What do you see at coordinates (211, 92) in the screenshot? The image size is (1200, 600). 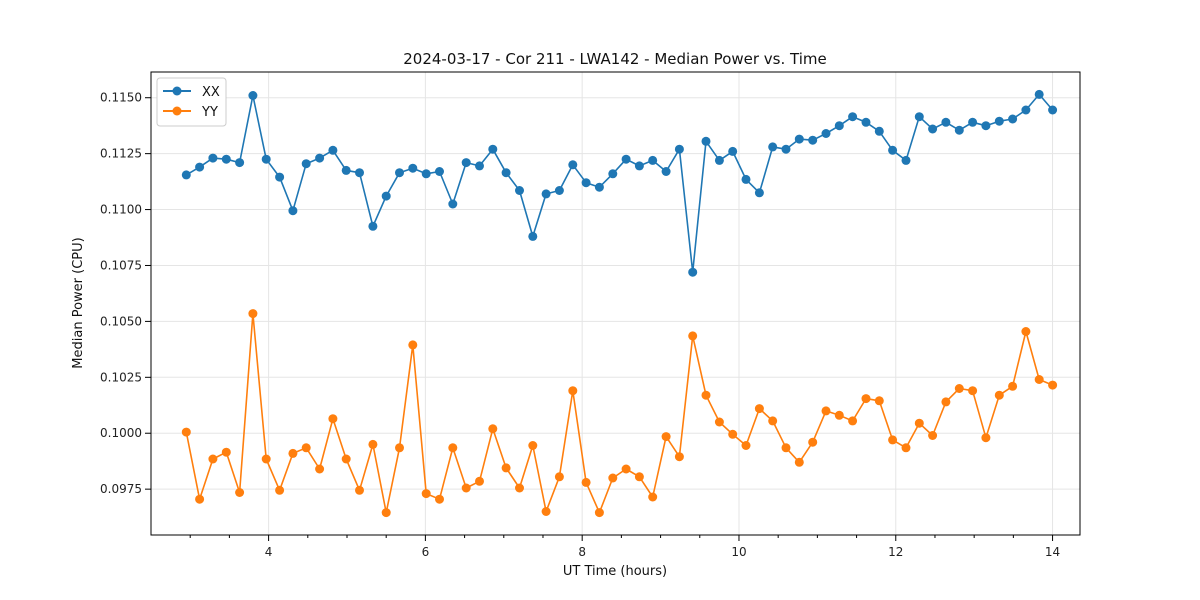 I see `legend-label-xx: XX` at bounding box center [211, 92].